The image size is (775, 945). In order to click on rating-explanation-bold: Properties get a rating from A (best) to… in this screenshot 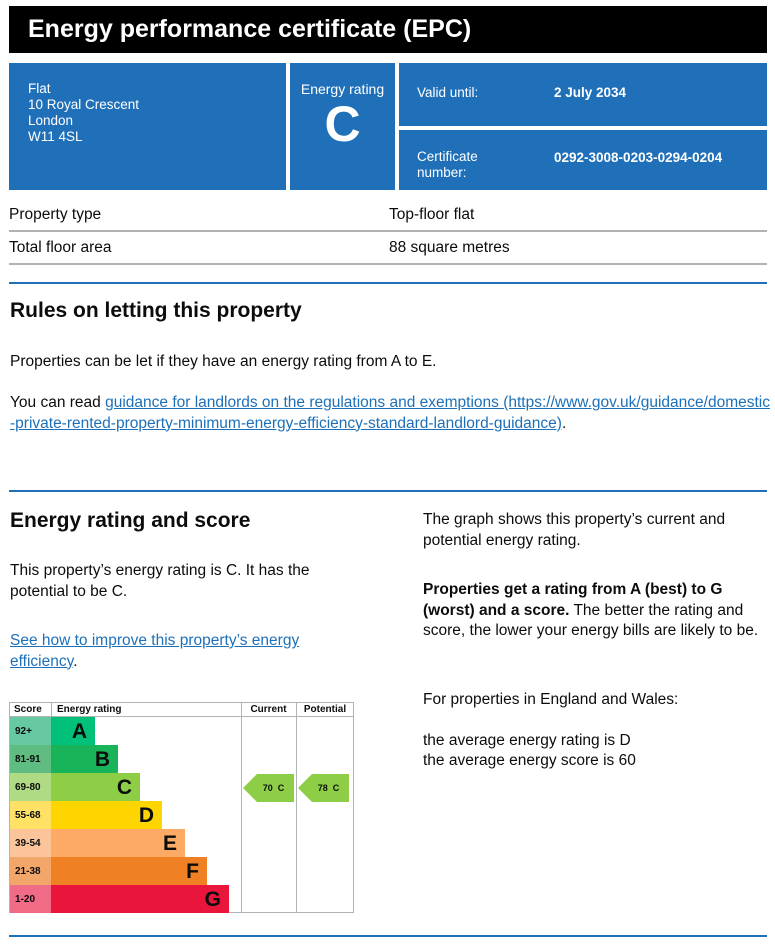, I will do `click(573, 600)`.